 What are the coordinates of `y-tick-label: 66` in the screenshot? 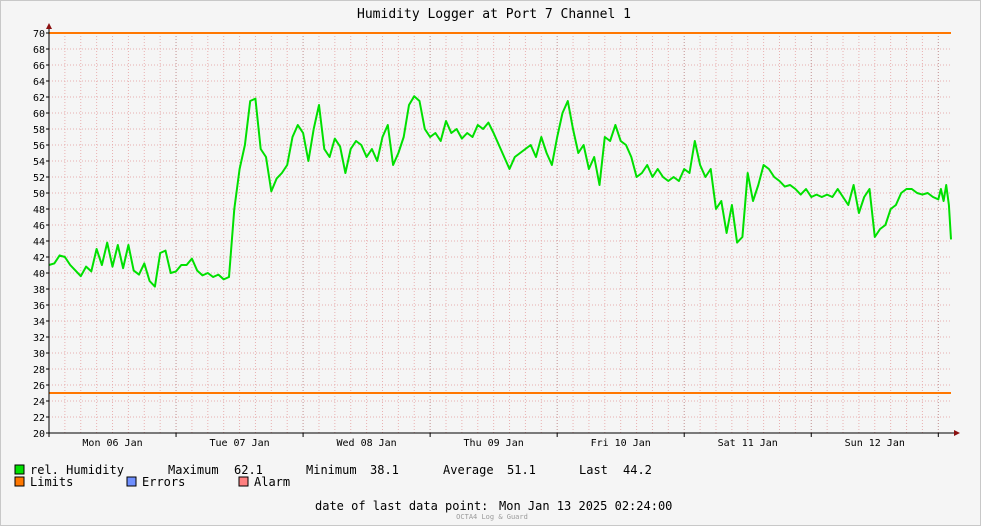 It's located at (39, 66).